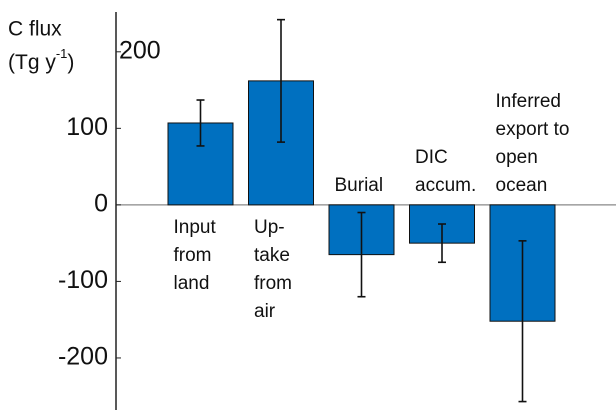 The height and width of the screenshot is (416, 616). Describe the element at coordinates (272, 255) in the screenshot. I see `category-label: take` at that location.